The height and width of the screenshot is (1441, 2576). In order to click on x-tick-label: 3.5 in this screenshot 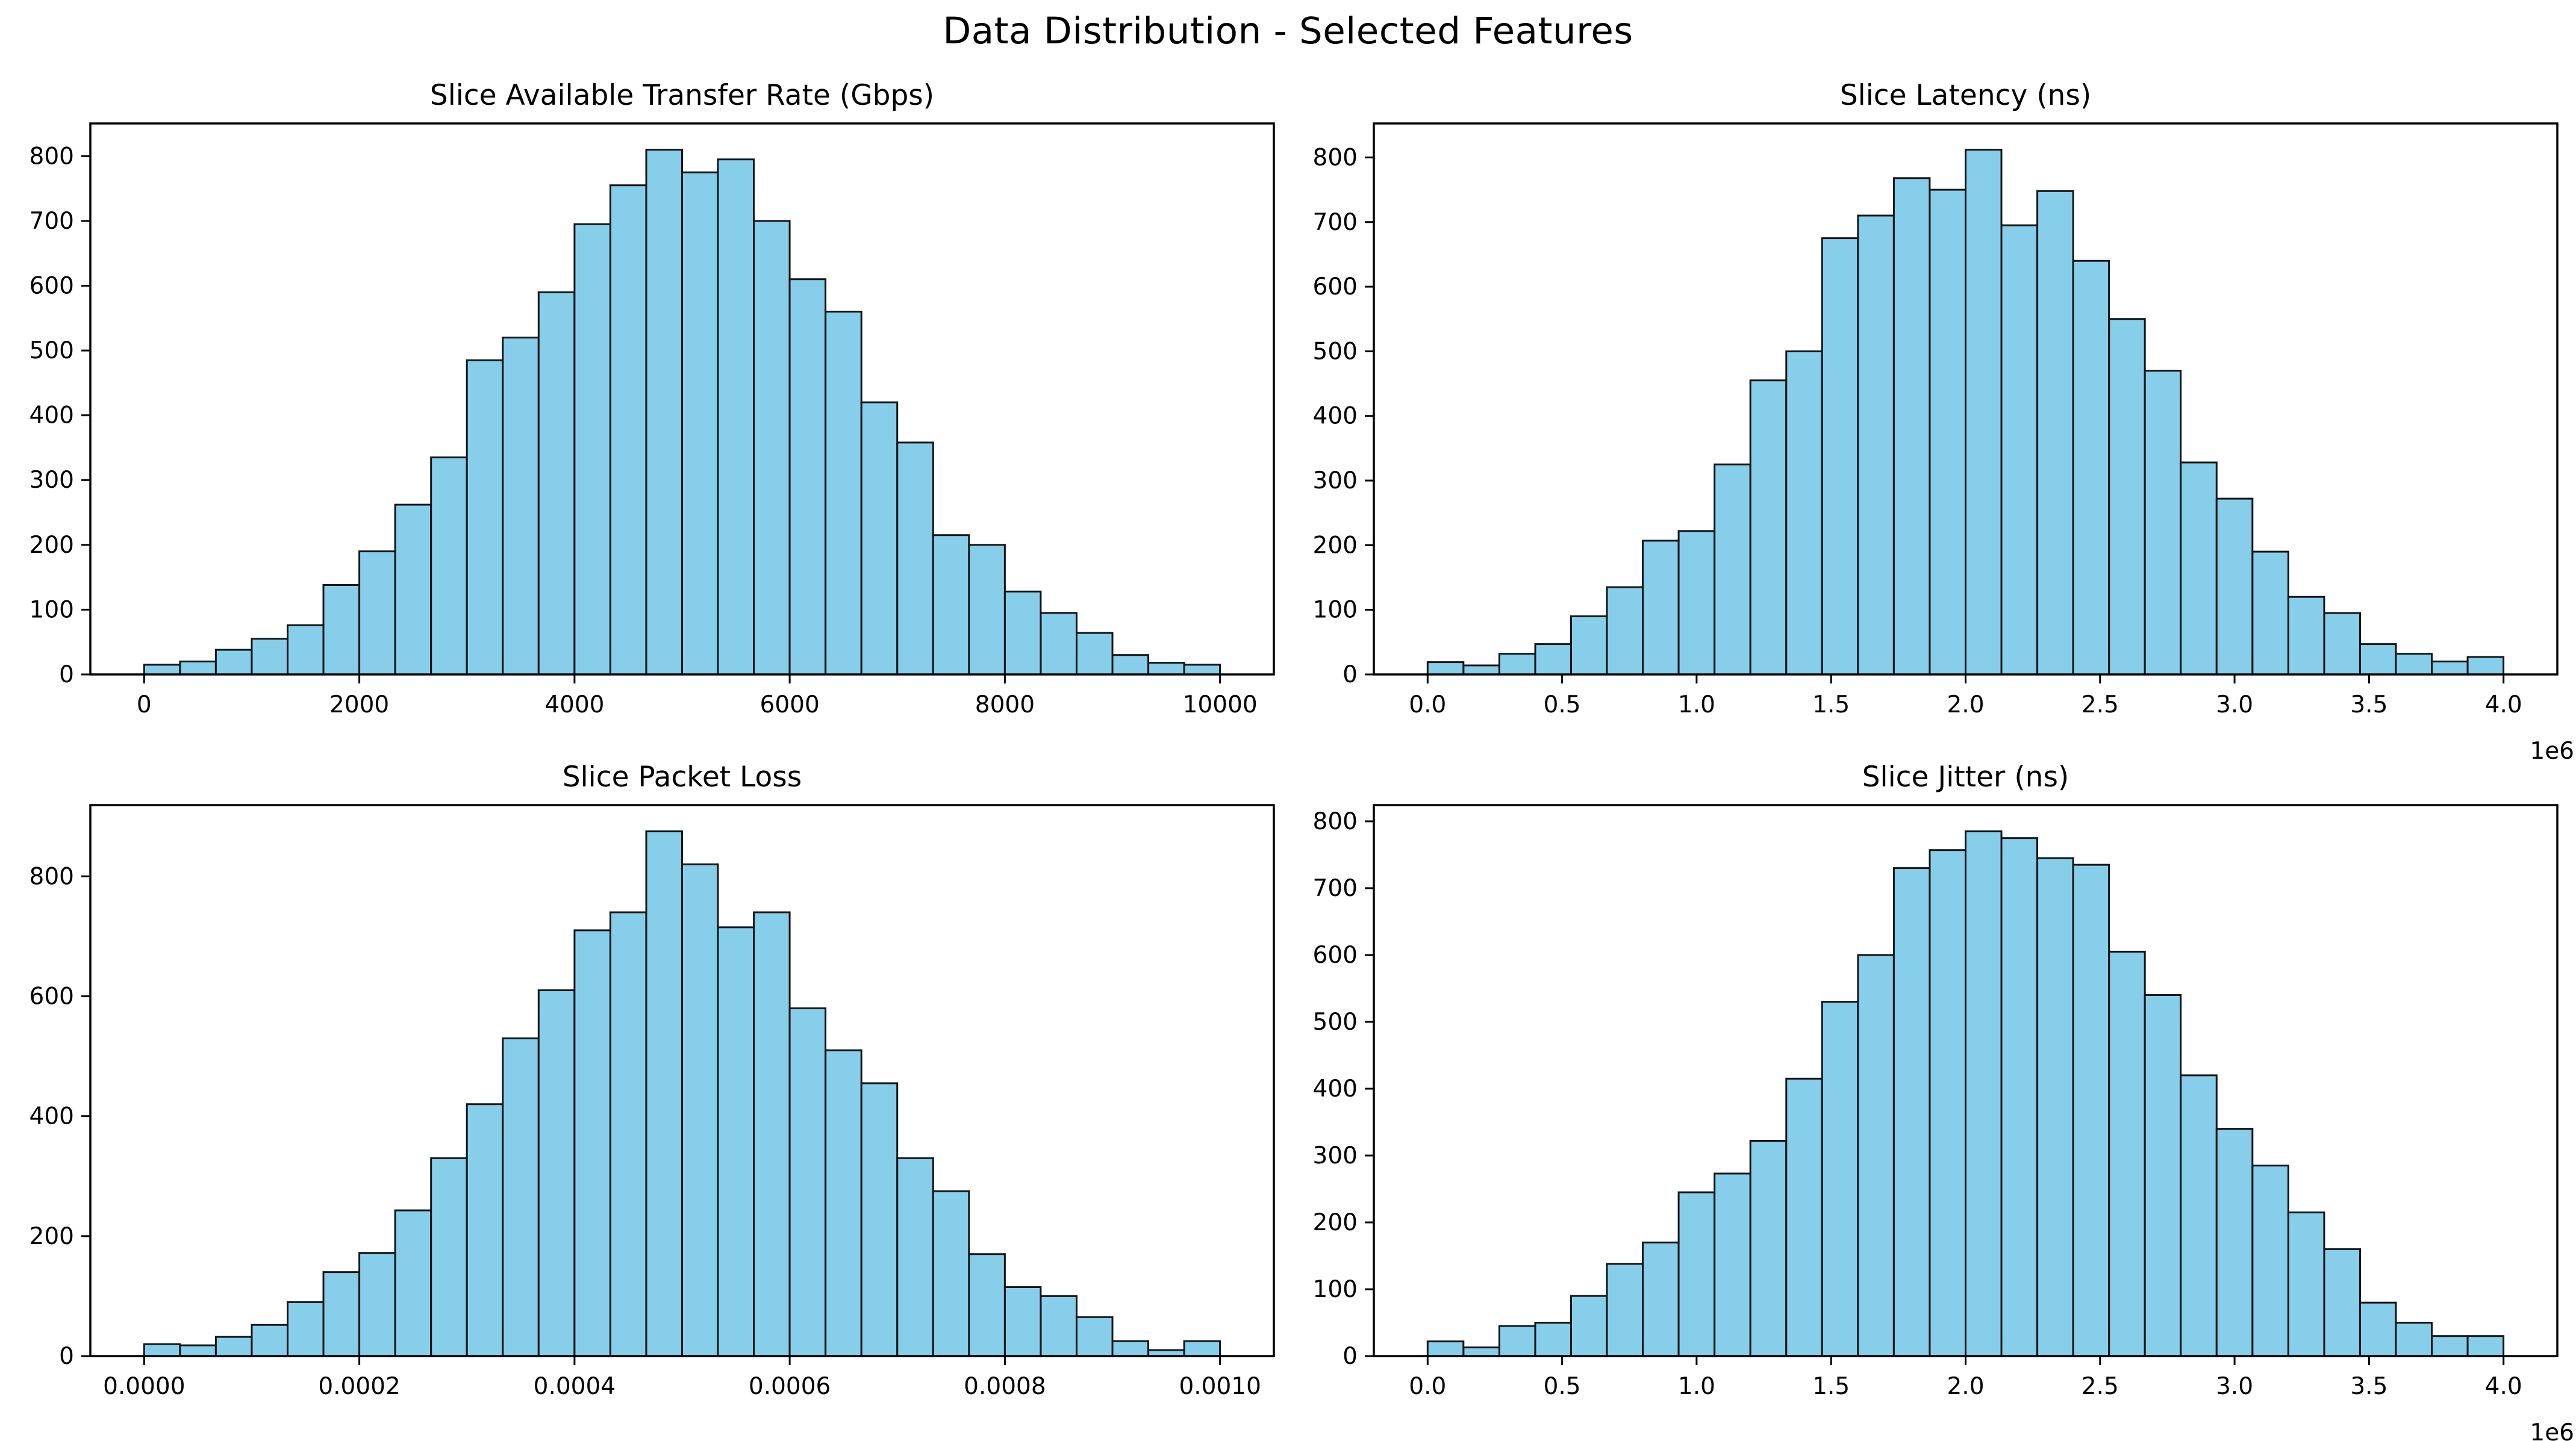, I will do `click(2368, 1386)`.